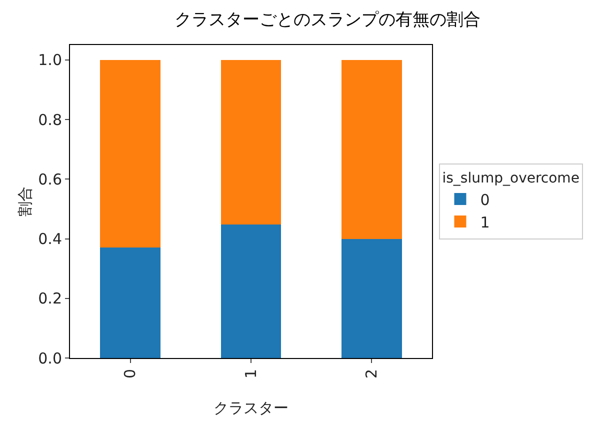 The image size is (595, 433). I want to click on legend-label: 0, so click(485, 199).